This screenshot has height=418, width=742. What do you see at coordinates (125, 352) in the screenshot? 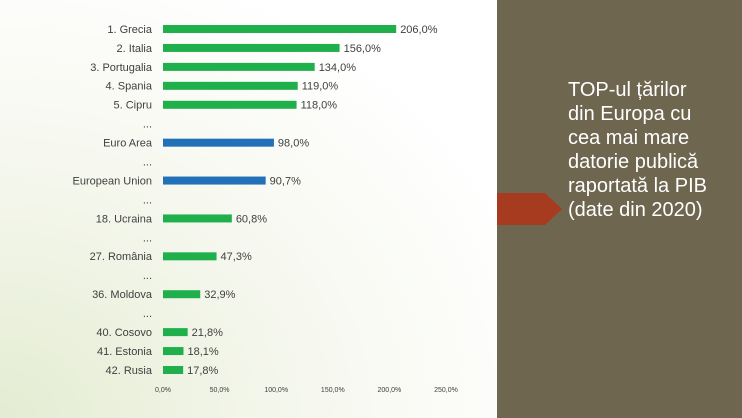
I see `y-tick-label: 41. Estonia` at bounding box center [125, 352].